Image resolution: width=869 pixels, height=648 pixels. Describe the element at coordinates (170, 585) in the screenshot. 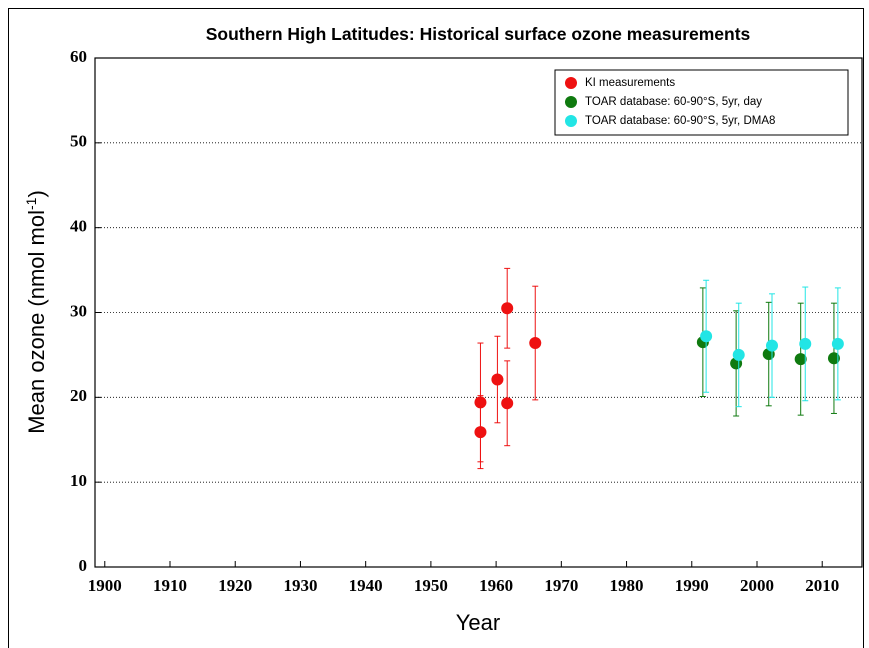

I see `x-tick-label: 1910` at that location.